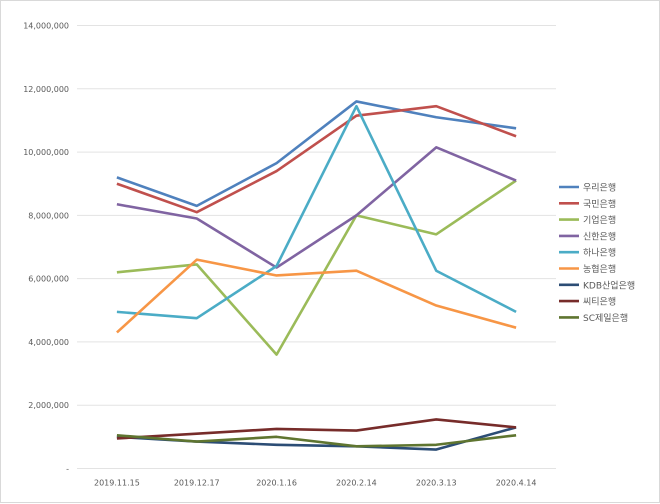  I want to click on y-tick-label: 4,000,000, so click(48, 342).